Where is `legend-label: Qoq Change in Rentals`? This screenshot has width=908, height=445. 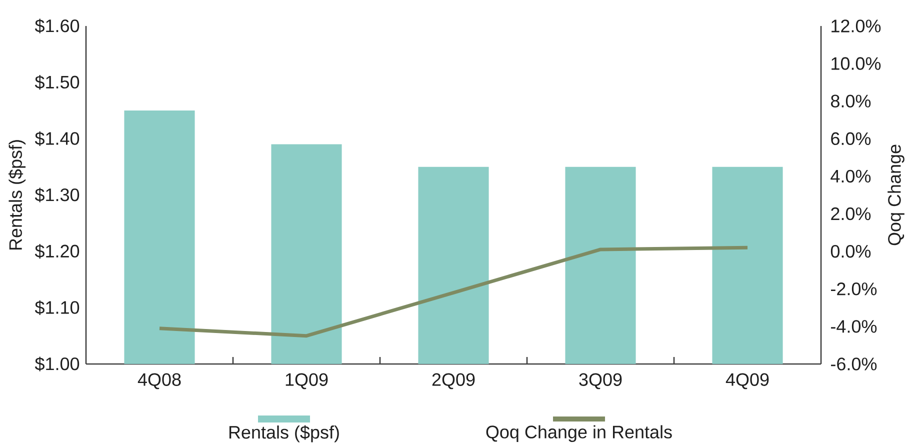 legend-label: Qoq Change in Rentals is located at coordinates (579, 433).